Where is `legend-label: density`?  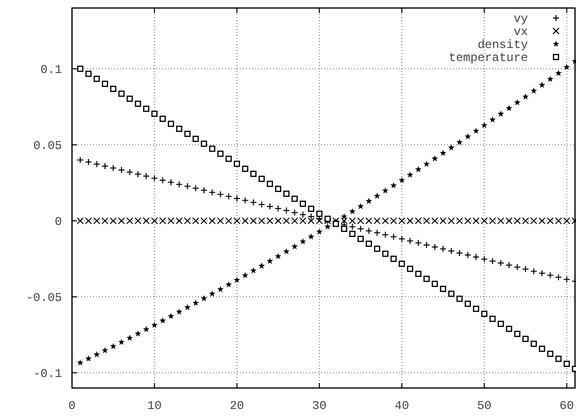
legend-label: density is located at coordinates (503, 45).